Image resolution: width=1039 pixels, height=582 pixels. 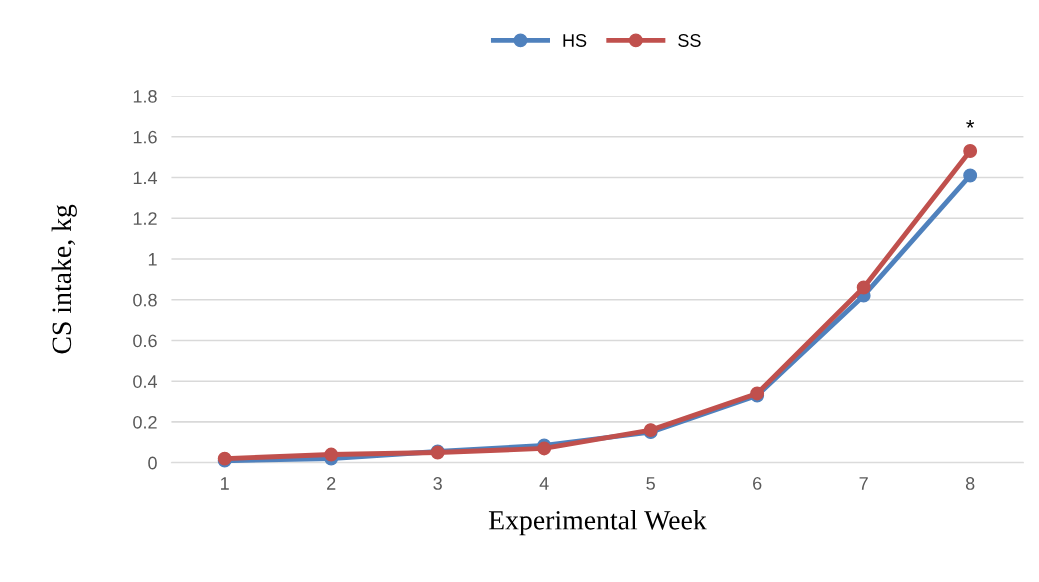 I want to click on x-tick-label: 5, so click(x=650, y=483).